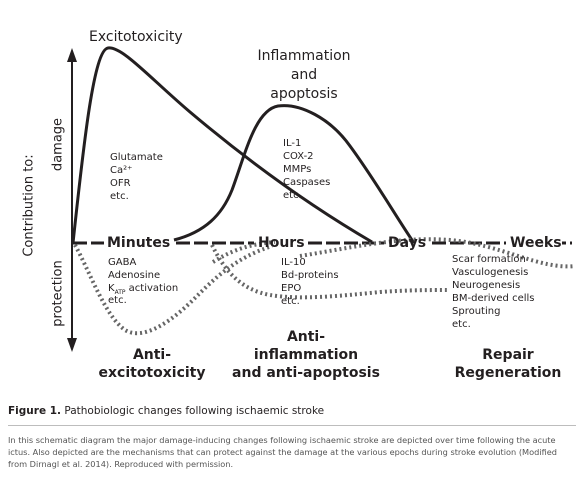 The width and height of the screenshot is (584, 479). I want to click on anti-excito-title-line1: Anti-, so click(152, 355).